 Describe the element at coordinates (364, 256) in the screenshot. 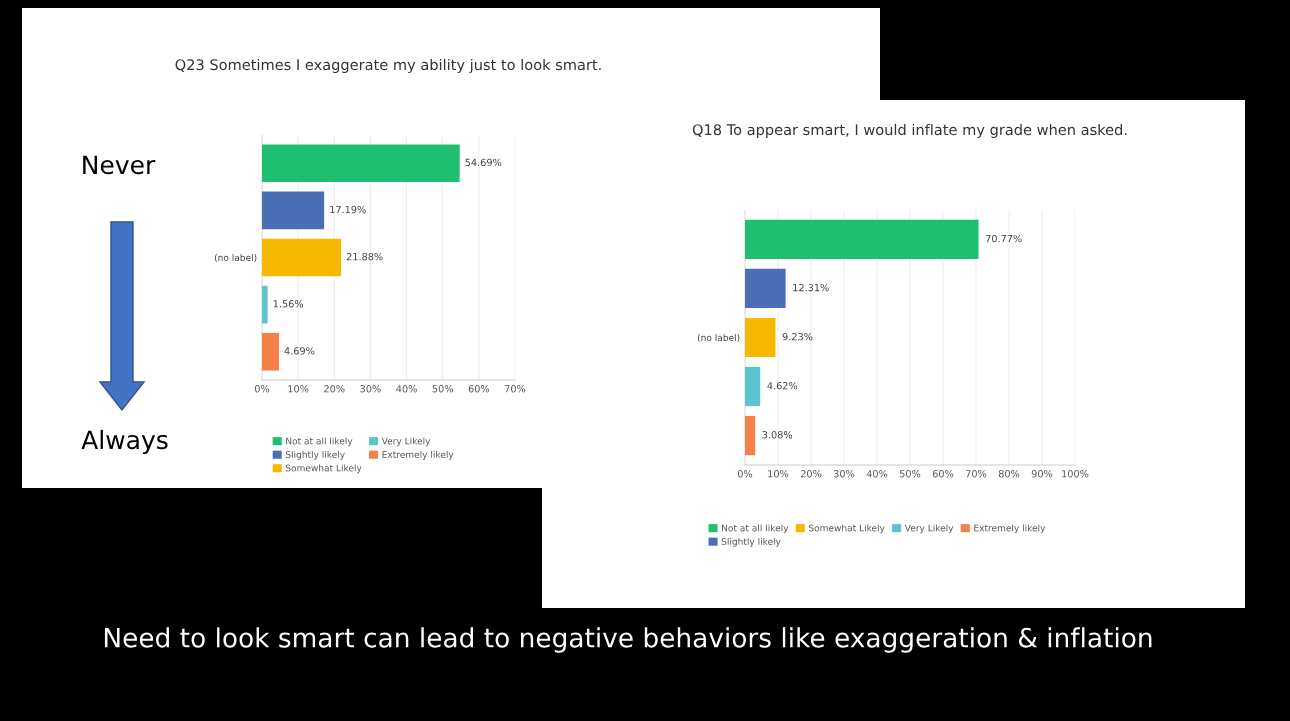

I see `data-label: 21.88%` at that location.